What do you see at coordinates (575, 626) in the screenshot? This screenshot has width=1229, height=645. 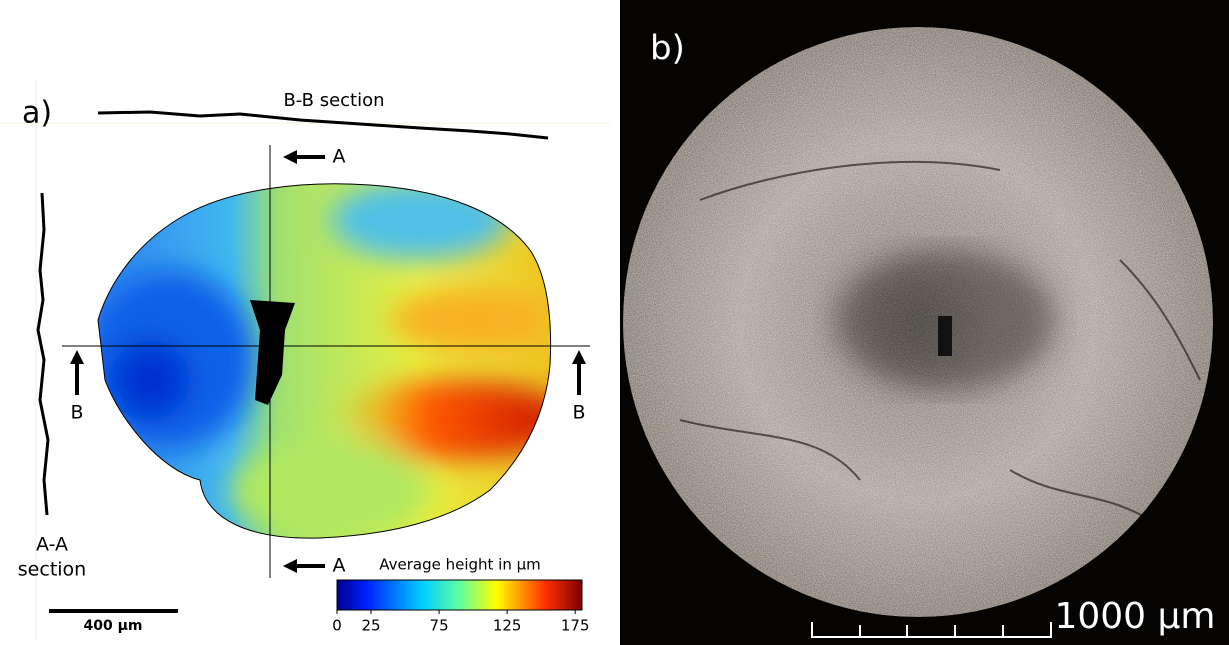 I see `colorbar-tick-label: 175` at bounding box center [575, 626].